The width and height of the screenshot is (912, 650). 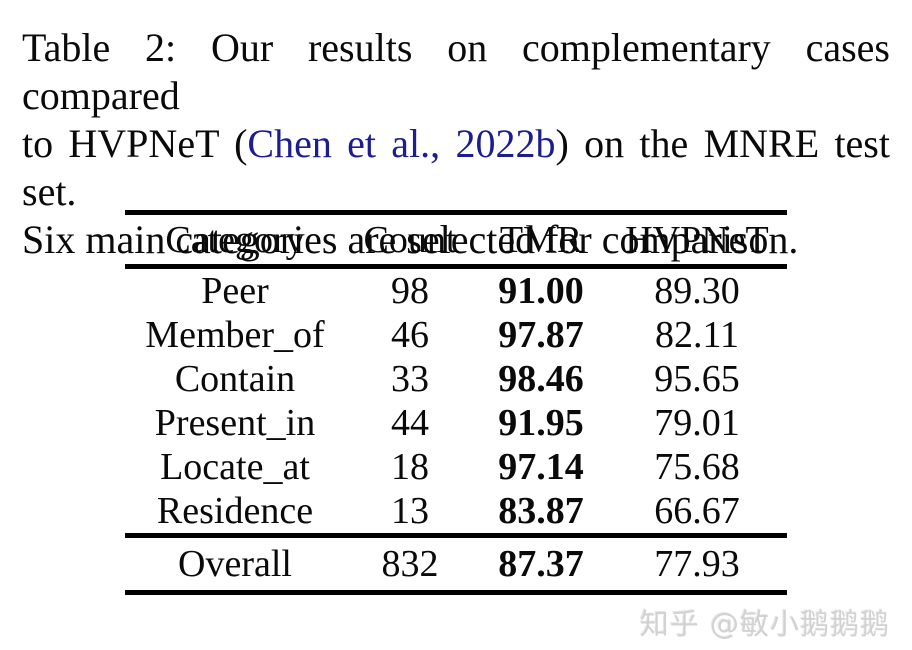 I want to click on cell-hvpnet: 82.11, so click(x=697, y=335).